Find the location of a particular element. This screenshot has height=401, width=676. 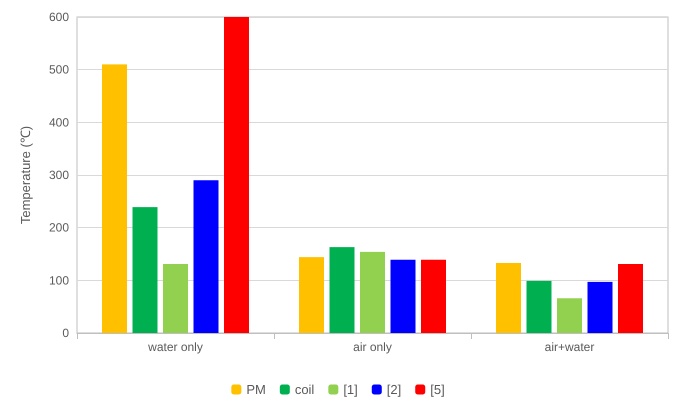

legend-label: [5] is located at coordinates (437, 389).